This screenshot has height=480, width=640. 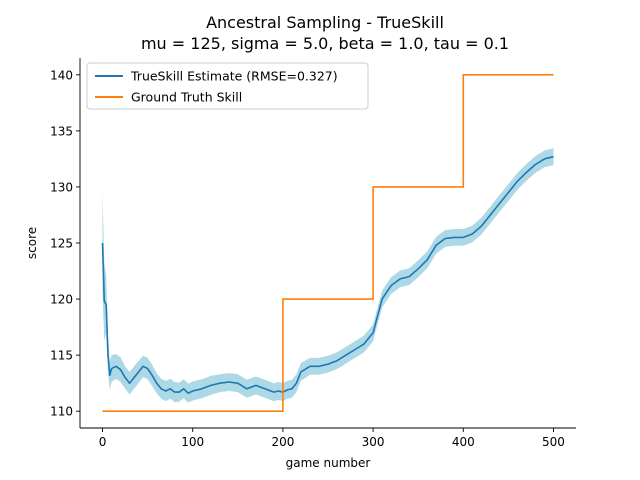 I want to click on legend-box, so click(x=227, y=86).